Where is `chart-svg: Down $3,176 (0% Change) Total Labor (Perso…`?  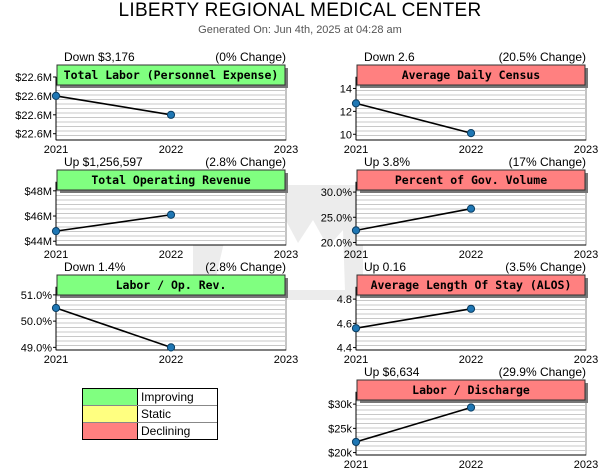 chart-svg: Down $3,176 (0% Change) Total Labor (Perso… is located at coordinates (156, 103).